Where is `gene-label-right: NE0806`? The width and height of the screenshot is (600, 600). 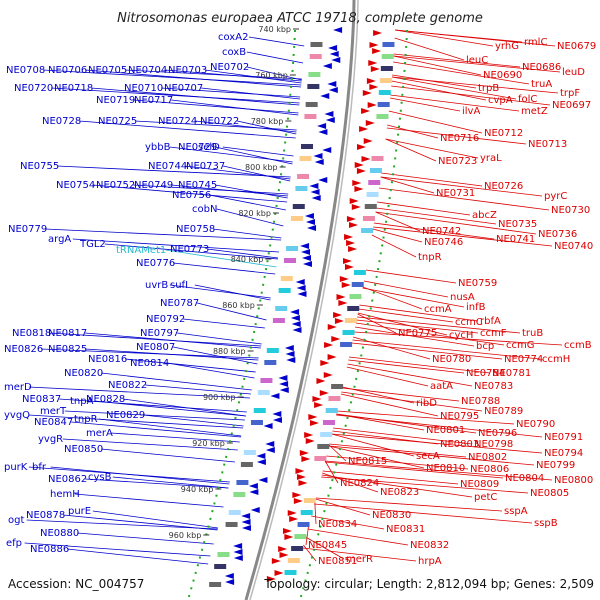
gene-label-right: NE0806 is located at coordinates (489, 469).